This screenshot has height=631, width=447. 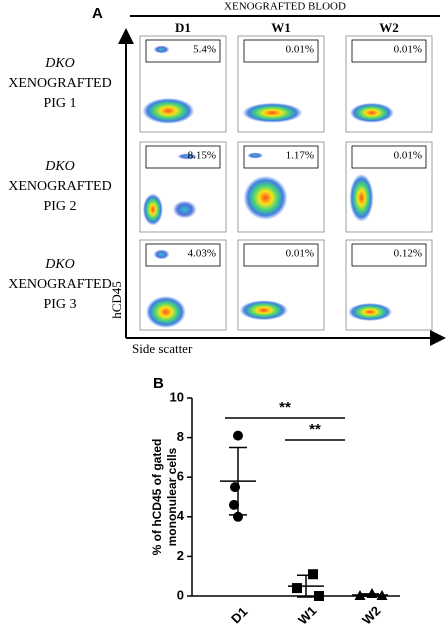 I want to click on x-tick-label: D1, so click(x=239, y=615).